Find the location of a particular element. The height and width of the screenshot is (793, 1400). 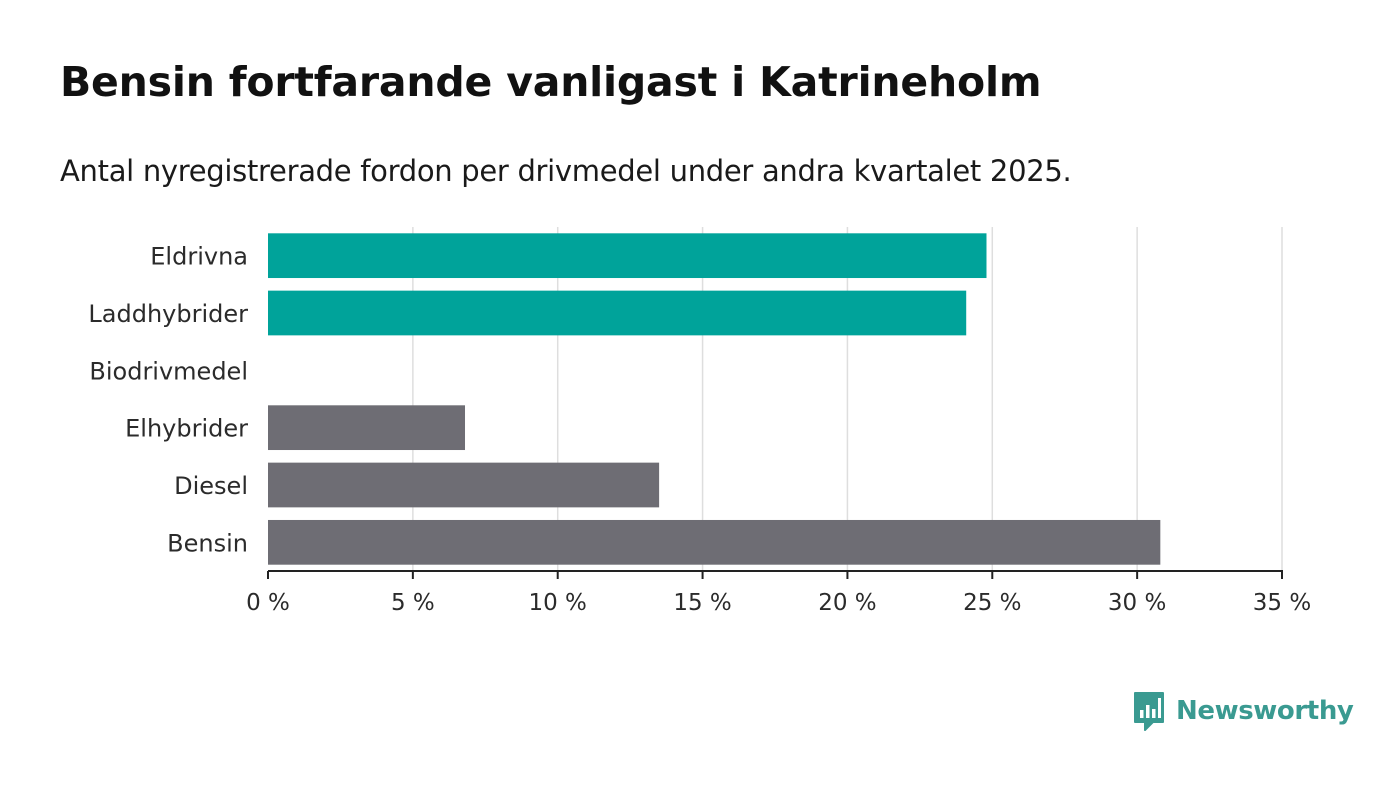

newsworthy-logo-icon is located at coordinates (1149, 711).